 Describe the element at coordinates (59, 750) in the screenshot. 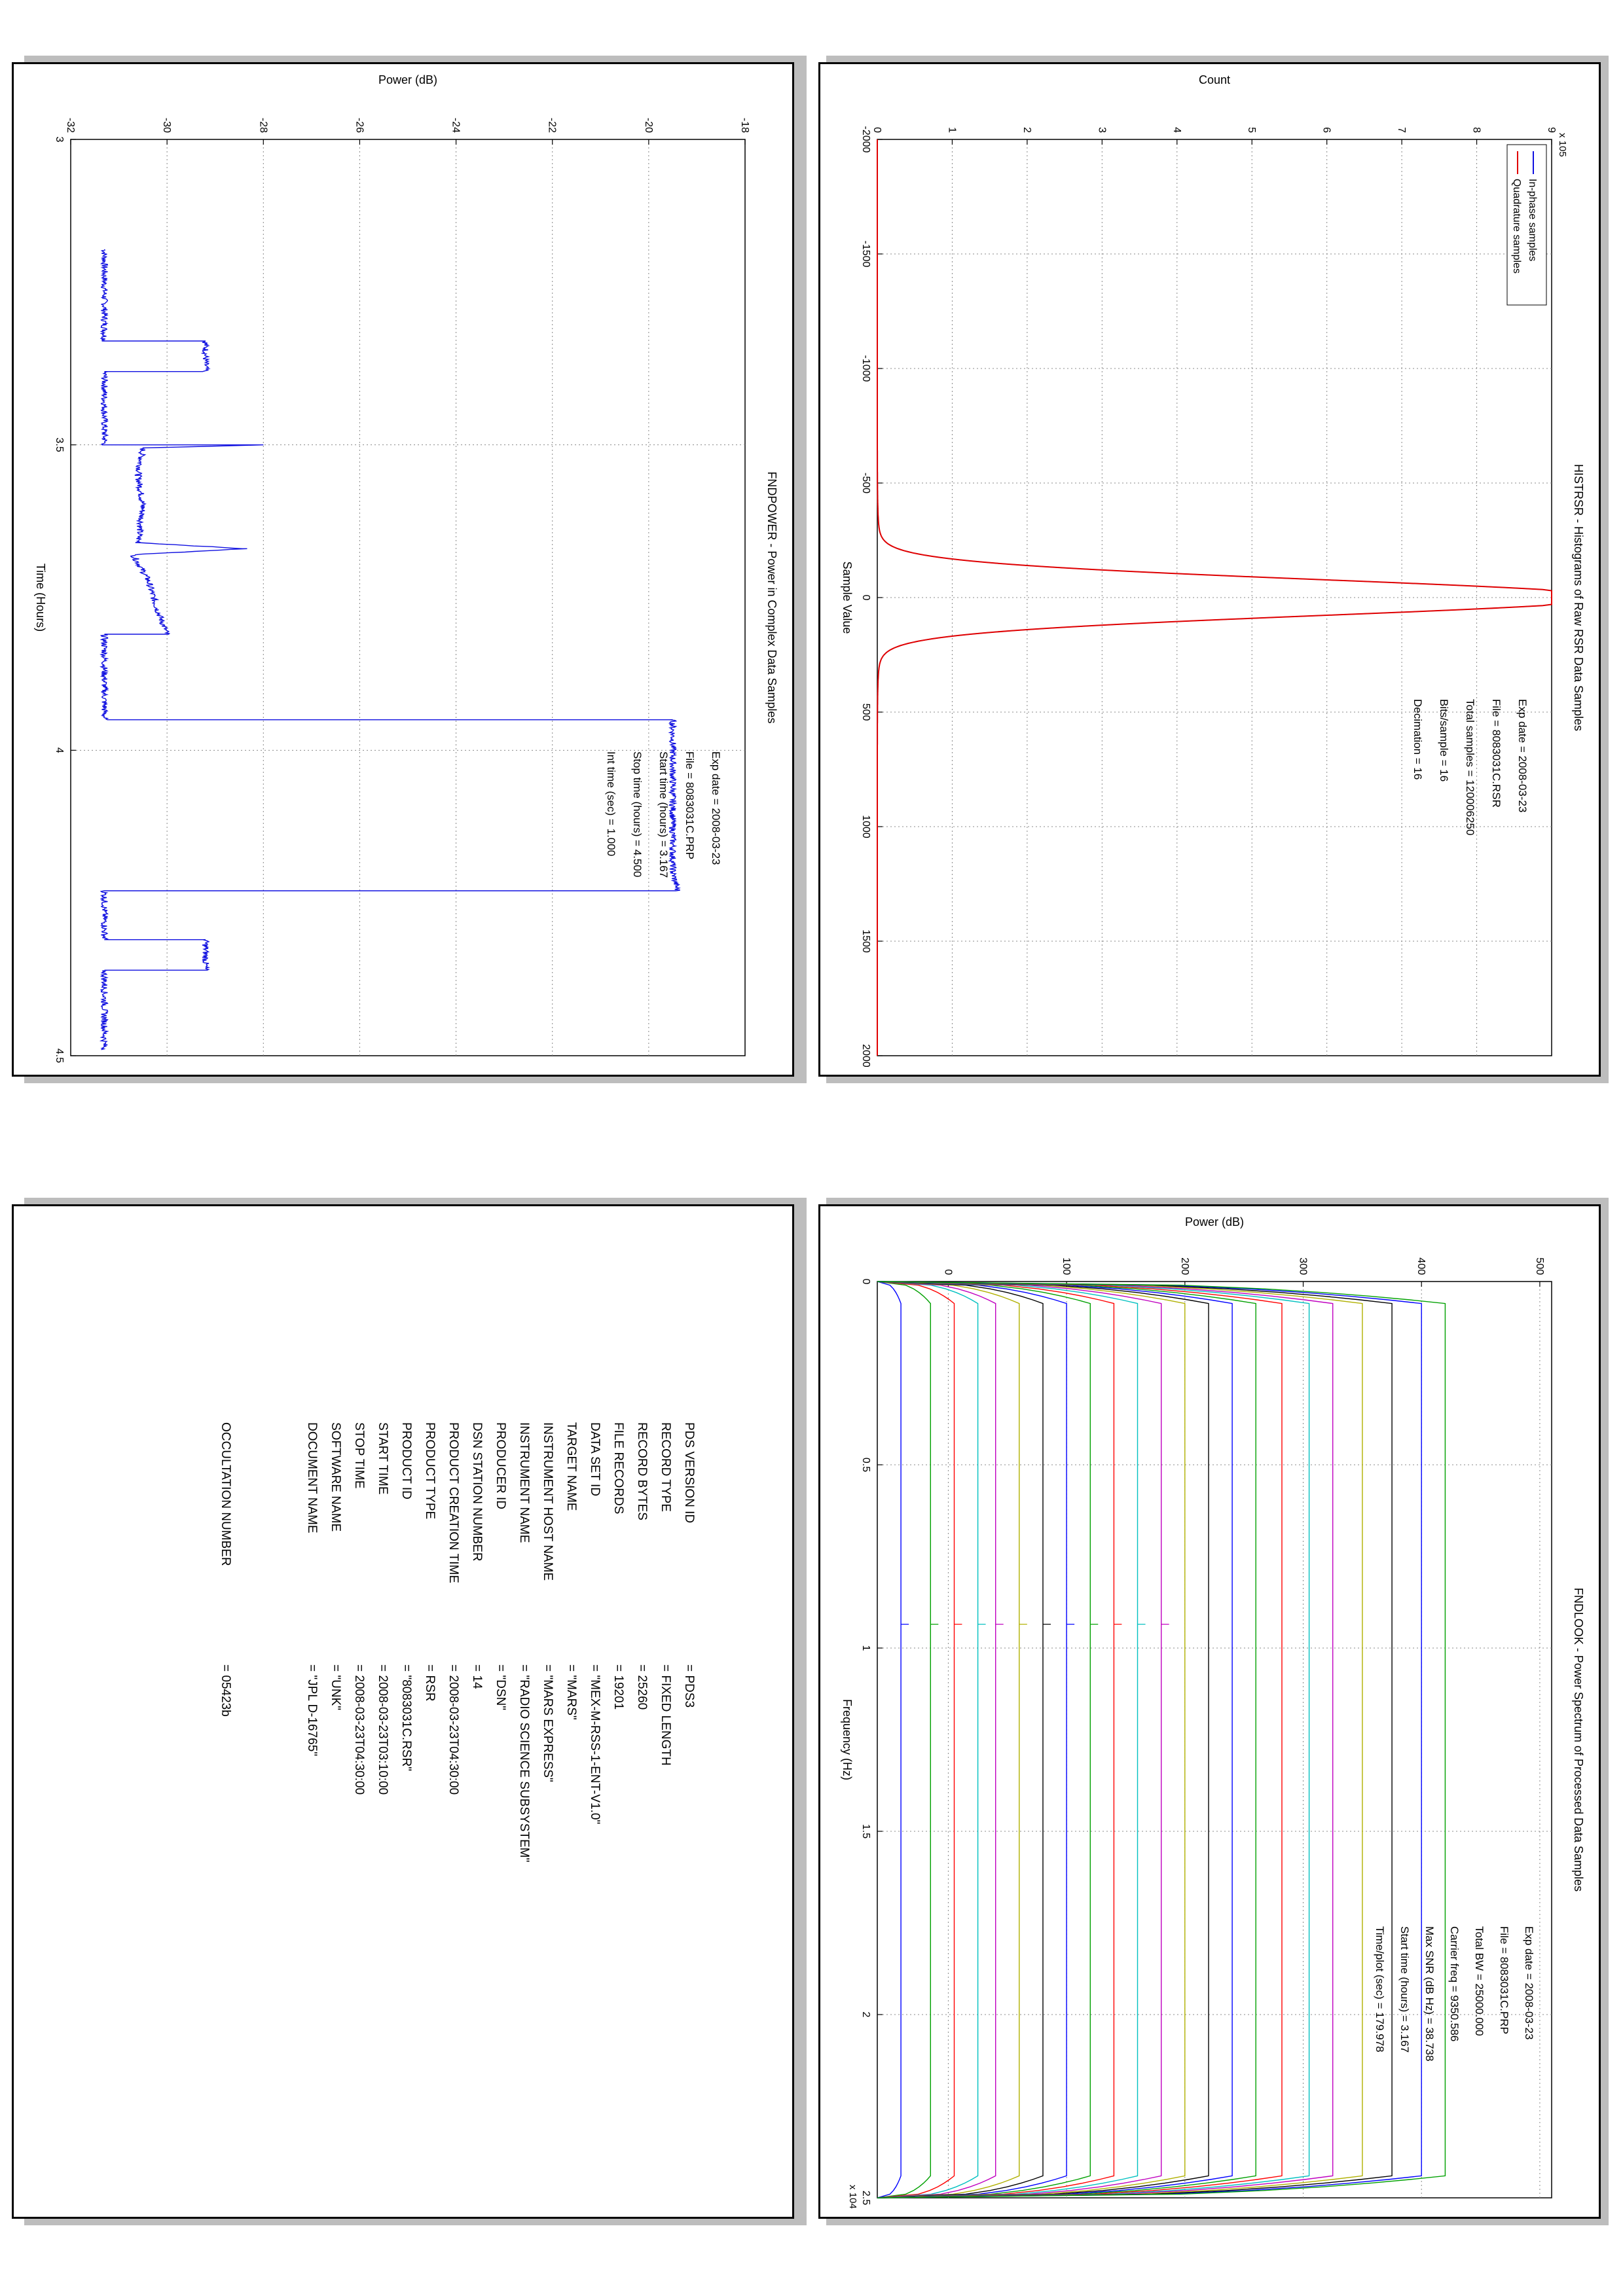

I see `fndpower-x-tick-label: 4` at that location.